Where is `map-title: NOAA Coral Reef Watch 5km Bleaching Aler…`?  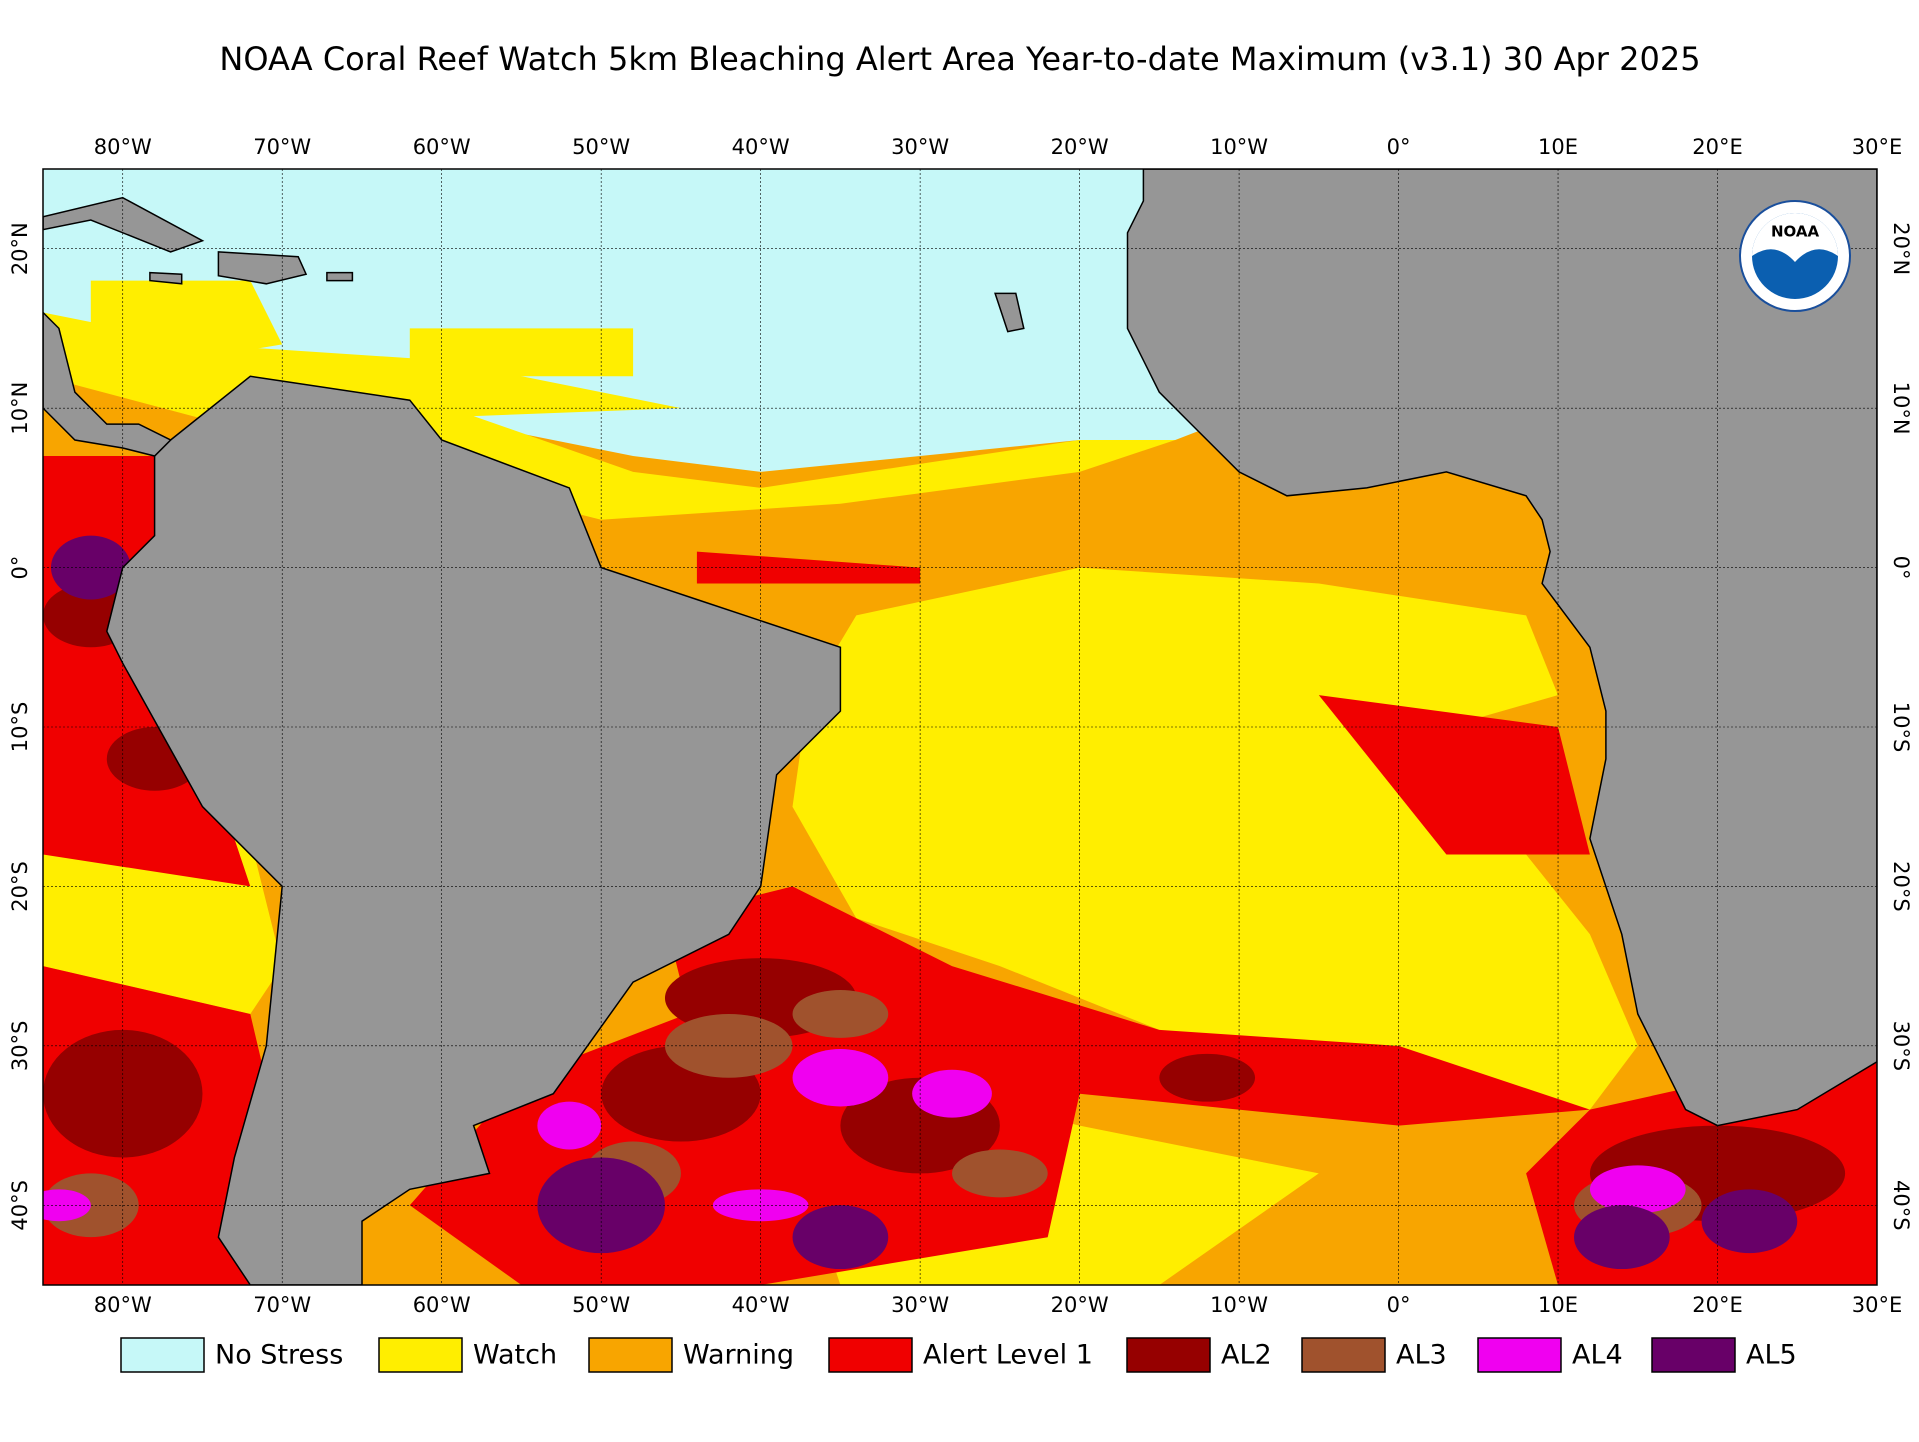
map-title: NOAA Coral Reef Watch 5km Bleaching Aler… is located at coordinates (959, 59).